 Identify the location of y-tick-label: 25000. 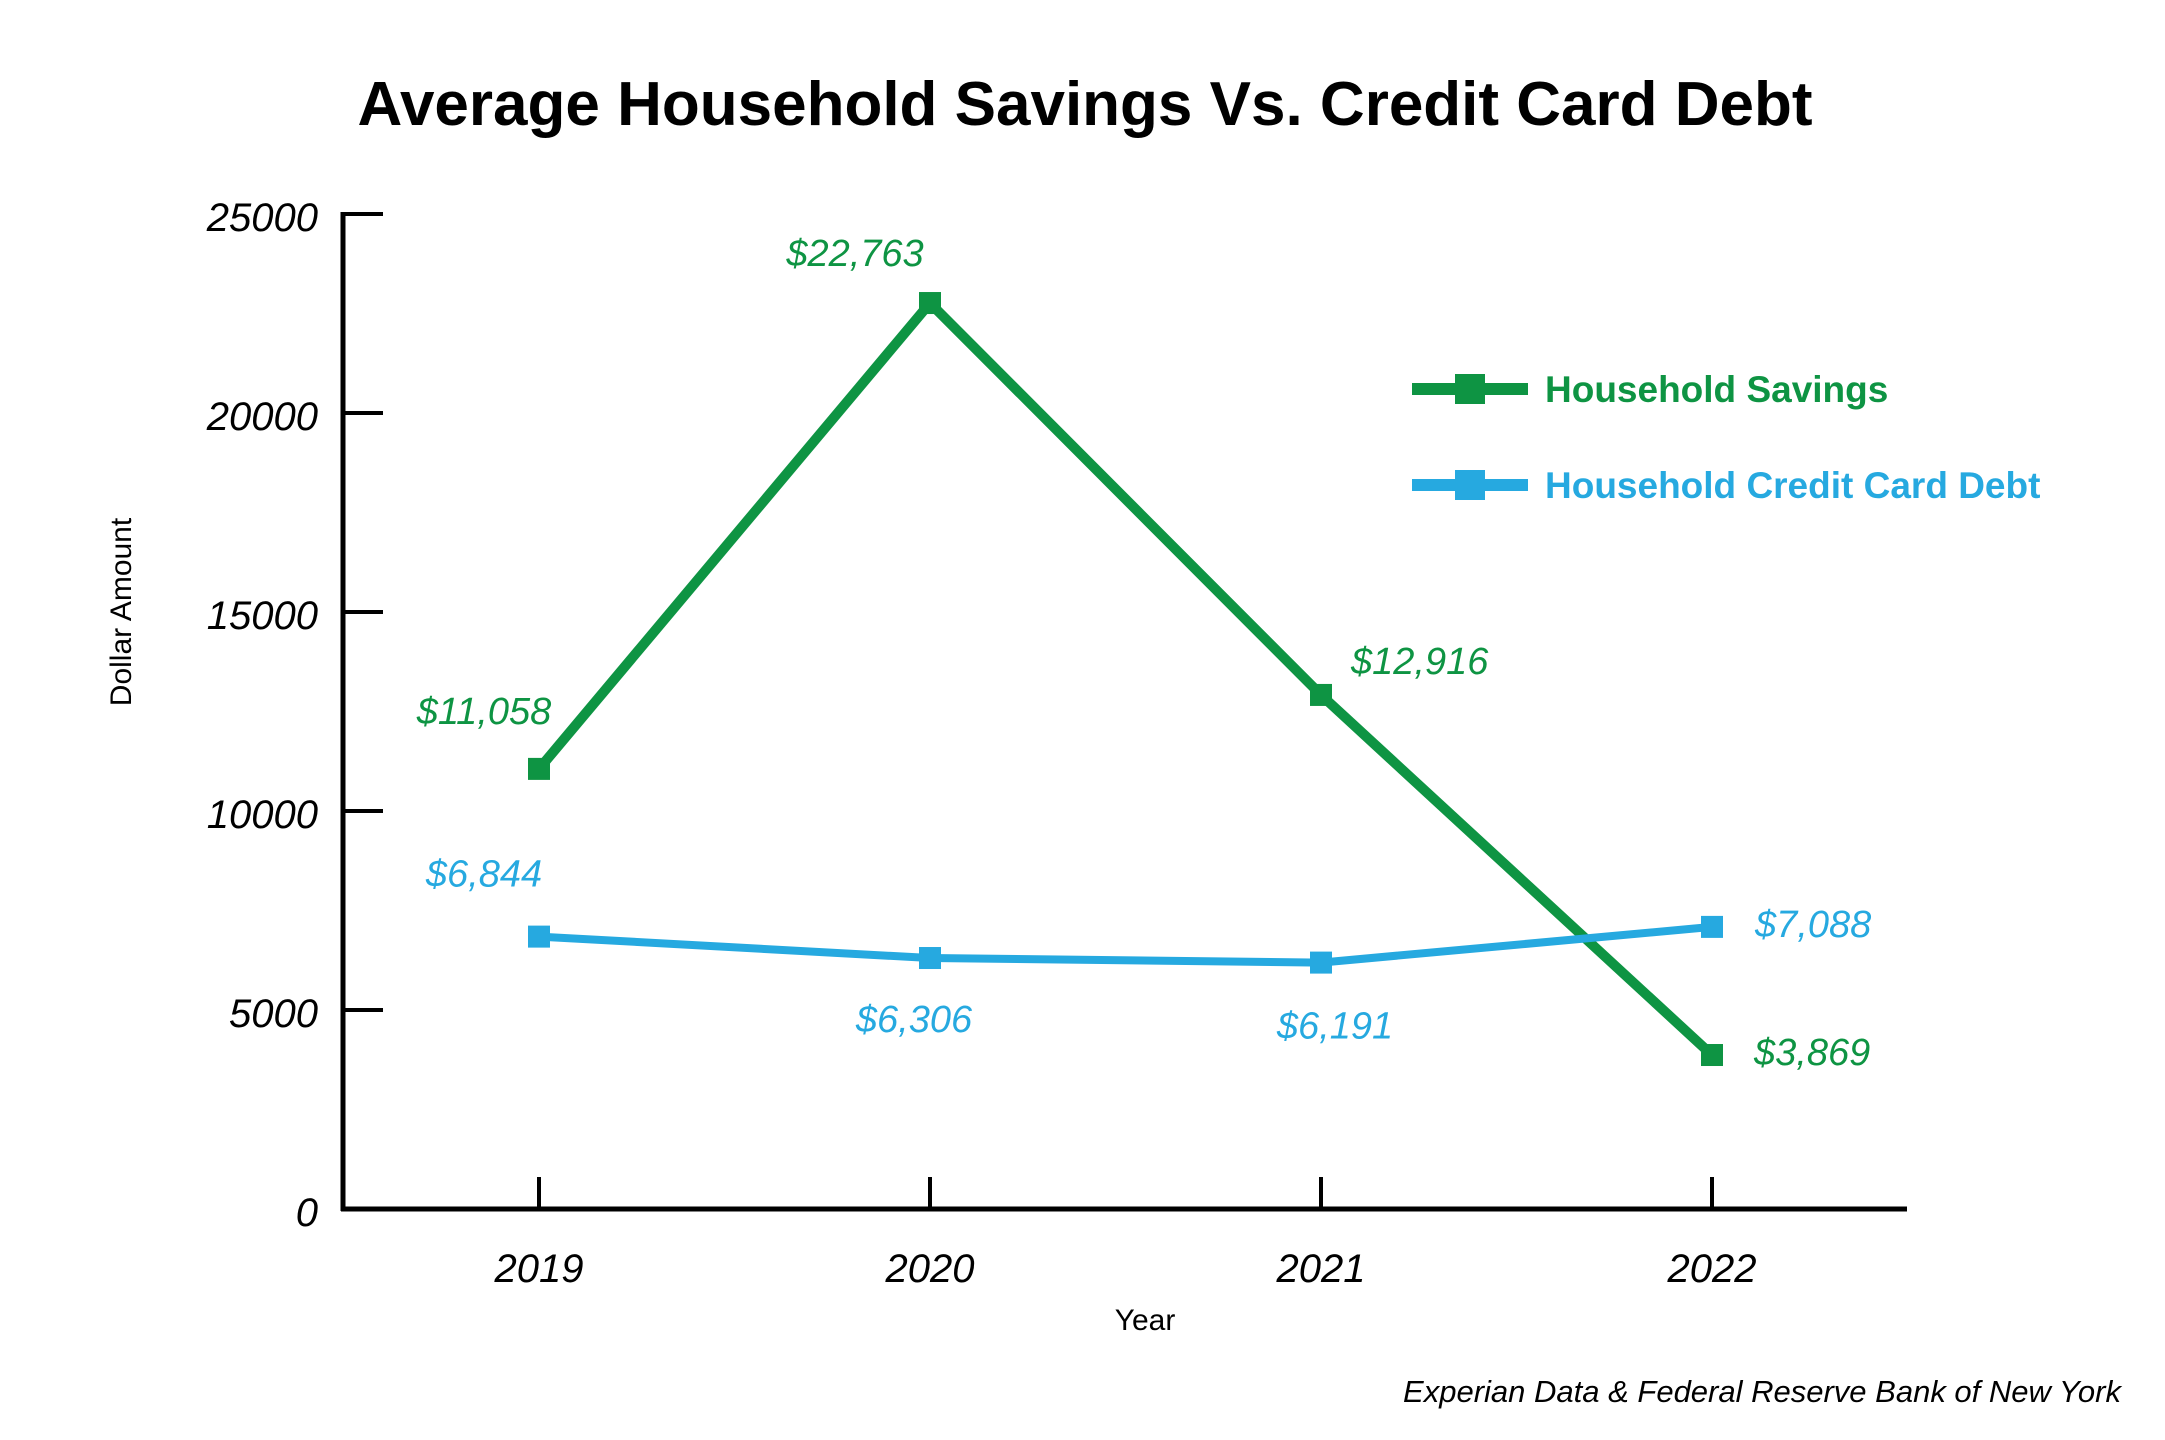
(262, 218).